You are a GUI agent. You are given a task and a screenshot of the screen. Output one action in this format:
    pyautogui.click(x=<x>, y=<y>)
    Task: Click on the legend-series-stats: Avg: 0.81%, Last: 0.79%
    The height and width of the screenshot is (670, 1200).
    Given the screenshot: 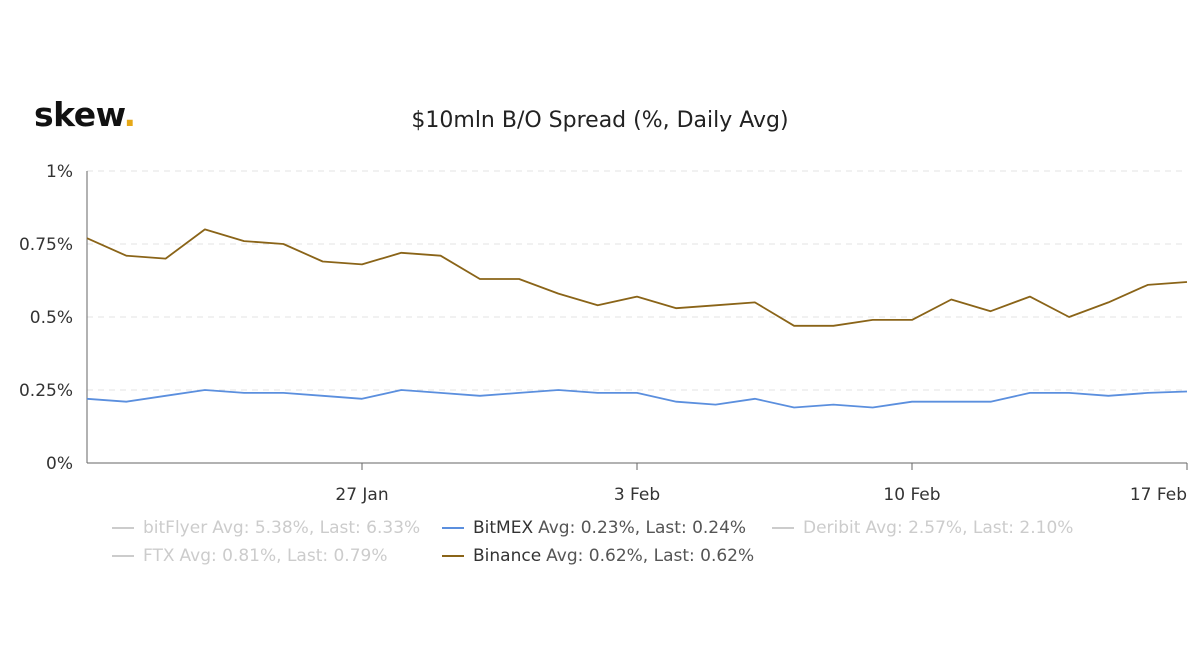 What is the action you would take?
    pyautogui.click(x=283, y=556)
    